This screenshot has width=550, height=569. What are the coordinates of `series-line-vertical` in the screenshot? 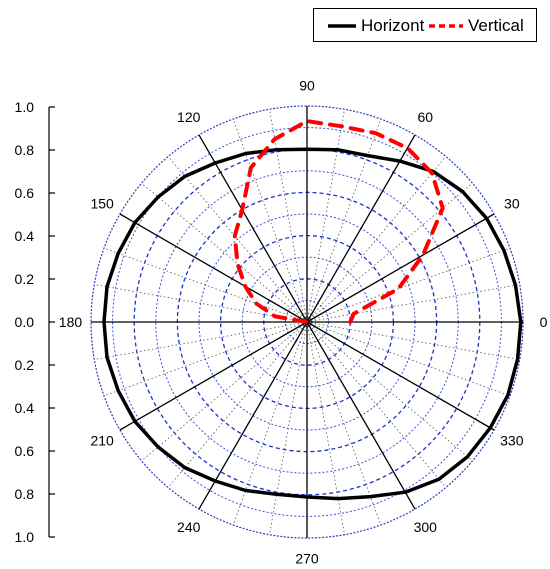 It's located at (338, 221).